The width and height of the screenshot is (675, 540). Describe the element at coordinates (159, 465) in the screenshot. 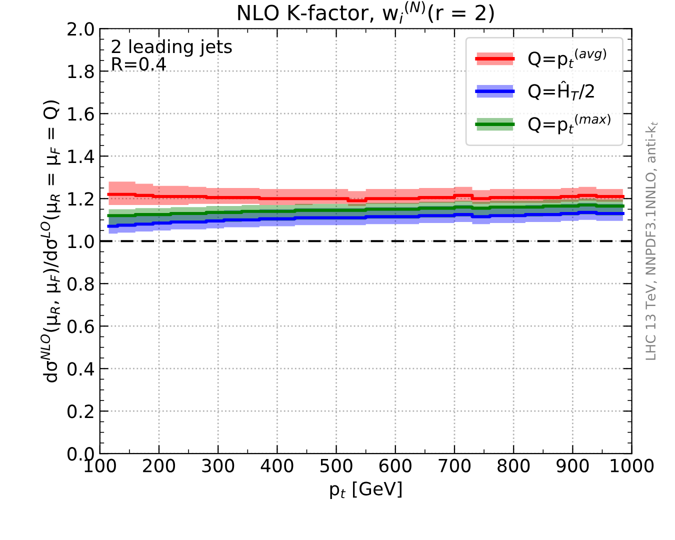

I see `x-tick-label: 200` at that location.